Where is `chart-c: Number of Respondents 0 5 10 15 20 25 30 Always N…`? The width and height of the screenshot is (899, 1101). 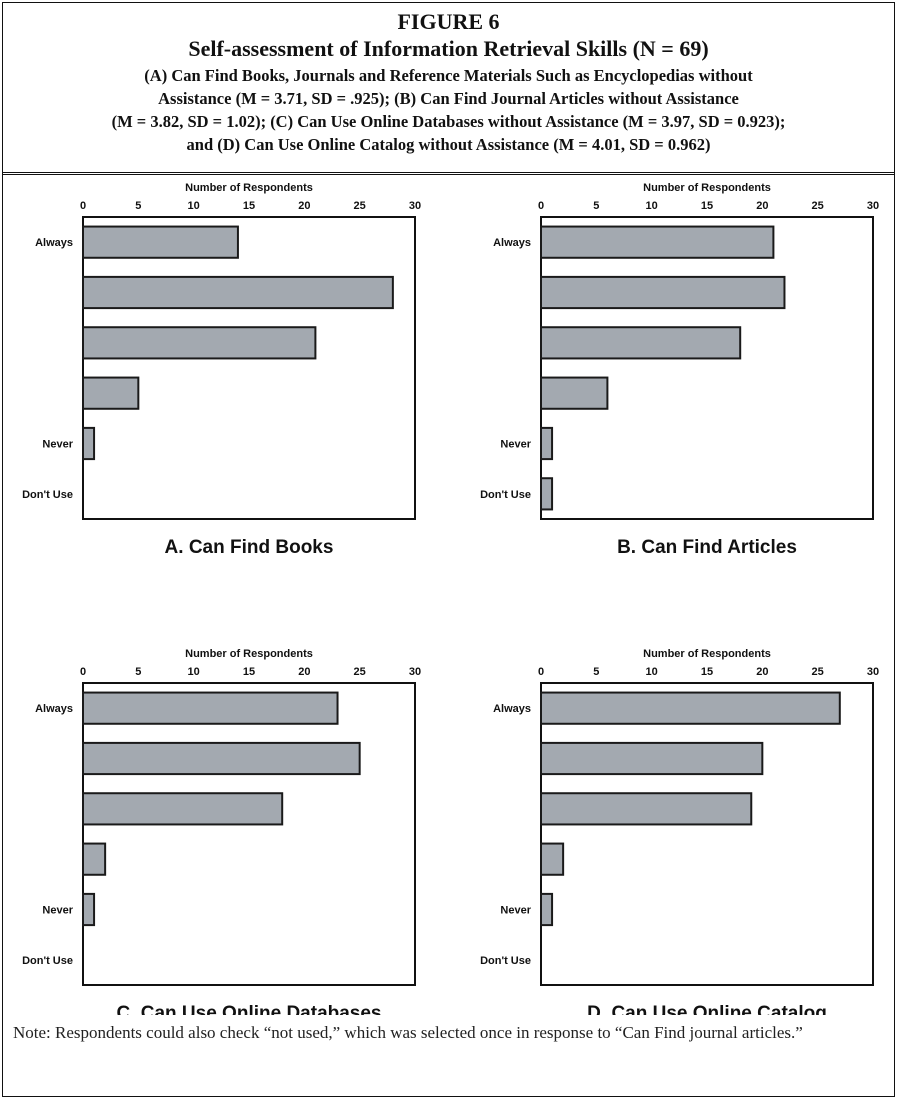 chart-c: Number of Respondents 0 5 10 15 20 25 30 Always N… is located at coordinates (221, 831).